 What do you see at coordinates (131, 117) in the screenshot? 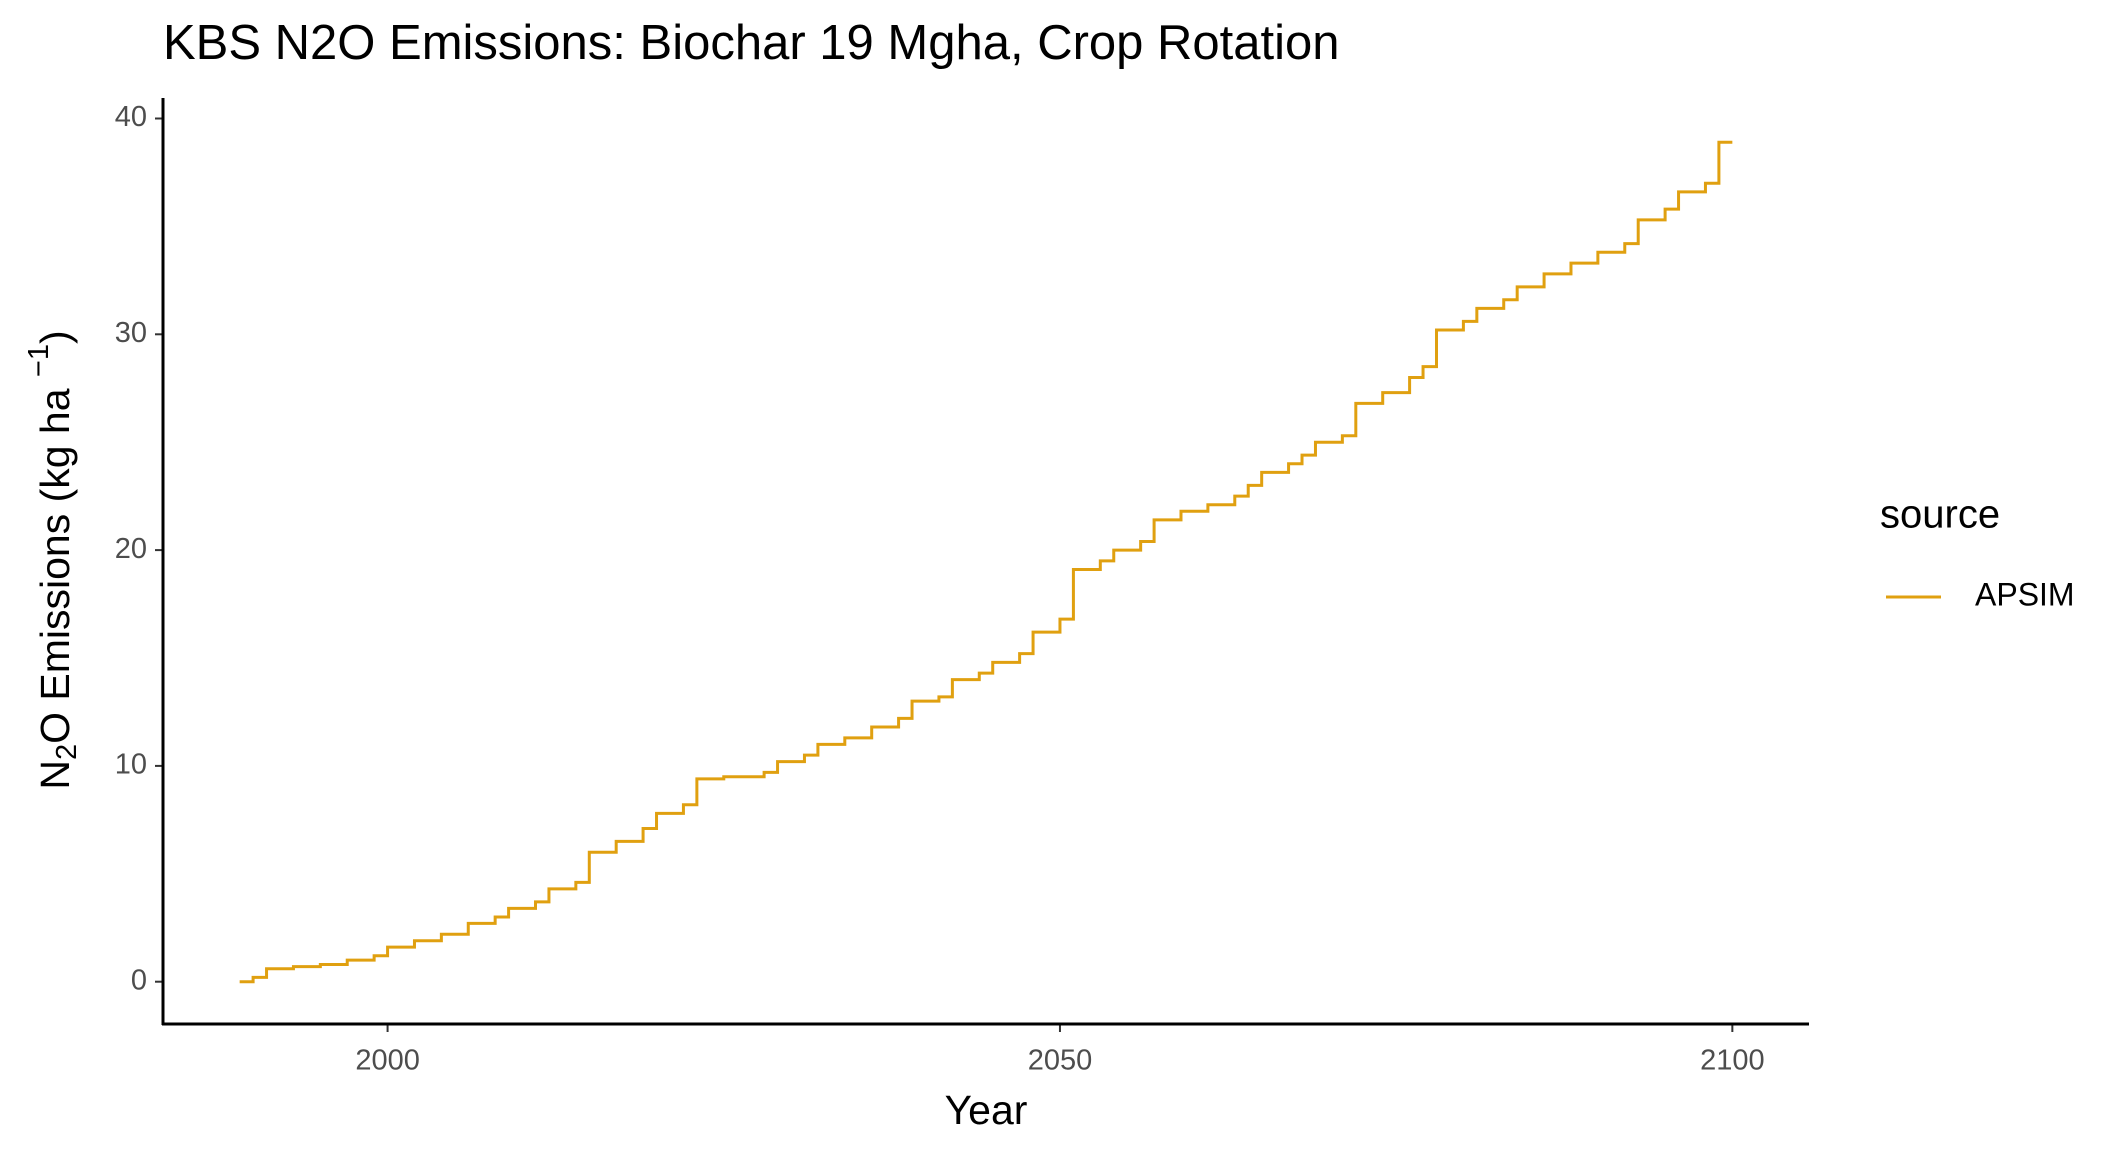
I see `y-tick-label: 40` at bounding box center [131, 117].